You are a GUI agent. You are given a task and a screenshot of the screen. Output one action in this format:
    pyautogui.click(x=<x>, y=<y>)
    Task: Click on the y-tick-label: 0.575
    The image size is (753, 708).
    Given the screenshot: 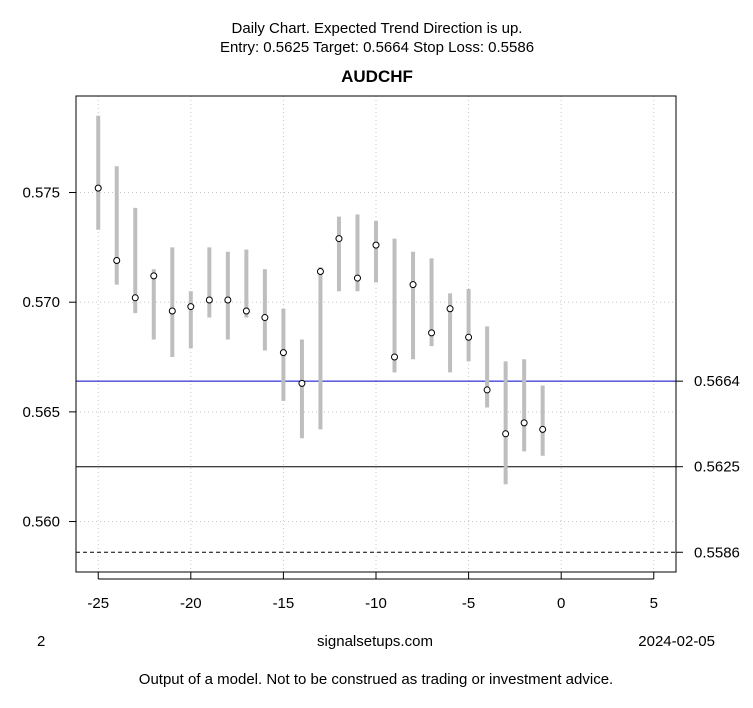 What is the action you would take?
    pyautogui.click(x=41, y=193)
    